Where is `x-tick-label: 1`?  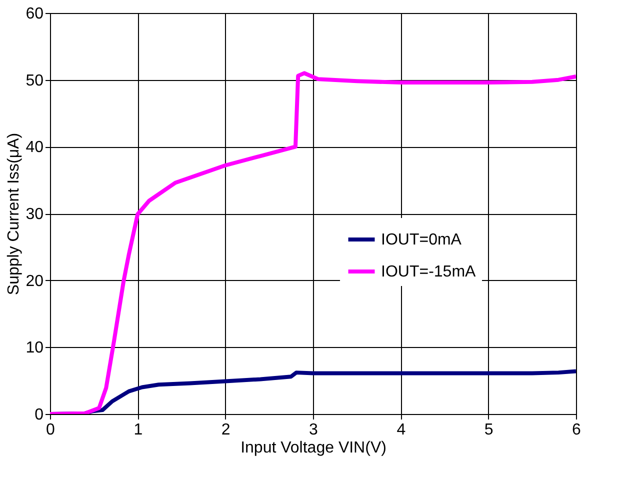 x-tick-label: 1 is located at coordinates (138, 430).